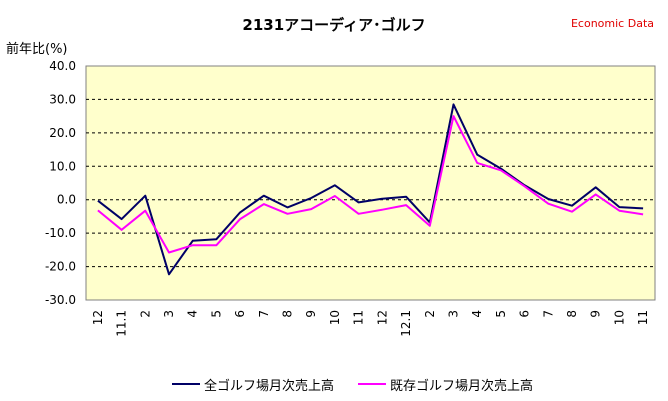 This screenshot has width=668, height=401. What do you see at coordinates (334, 25) in the screenshot?
I see `chart-title: 2131アコーディア･ゴルフ` at bounding box center [334, 25].